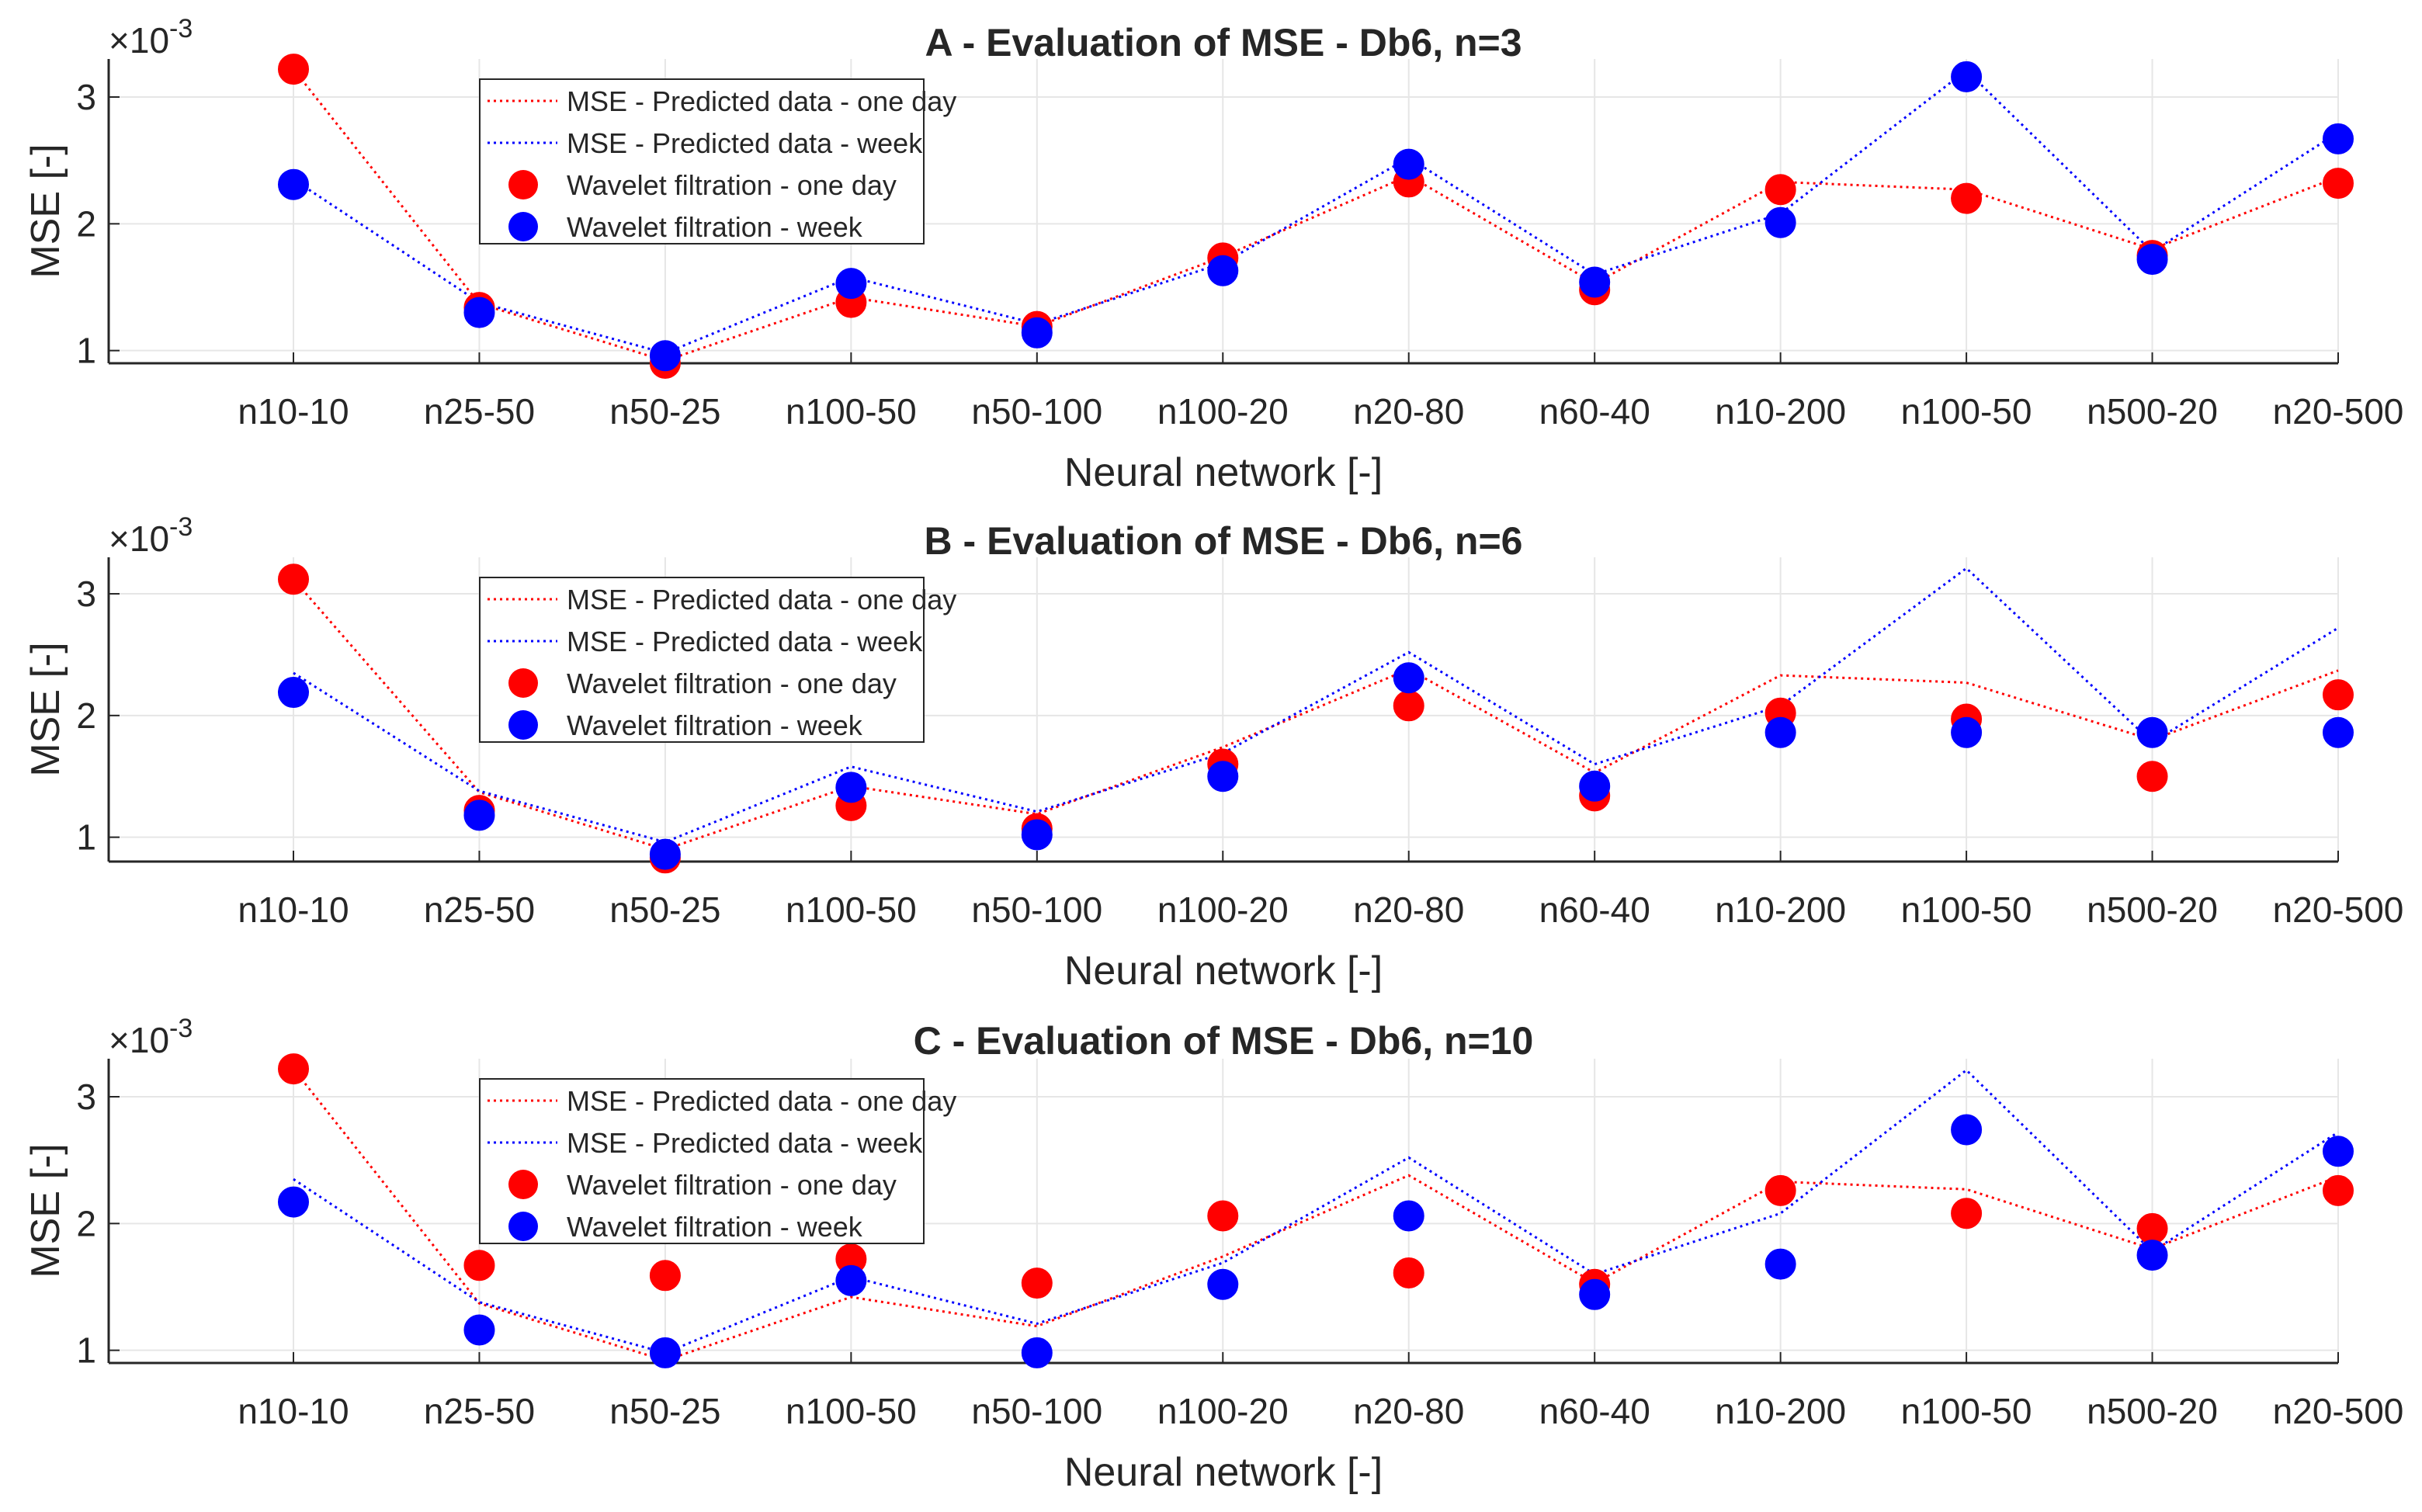 The width and height of the screenshot is (2422, 1512). What do you see at coordinates (715, 725) in the screenshot?
I see `legend-entry: Wavelet filtration - week` at bounding box center [715, 725].